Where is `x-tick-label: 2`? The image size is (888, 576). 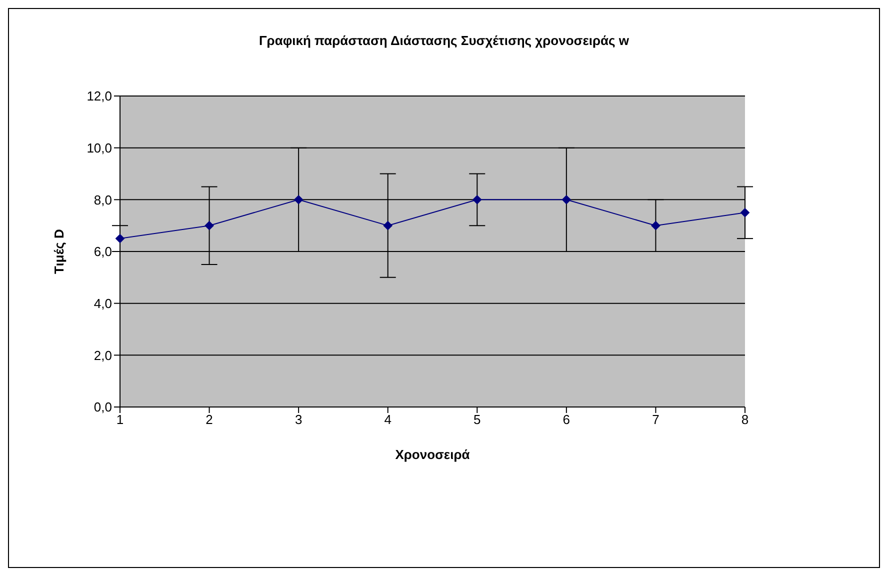
x-tick-label: 2 is located at coordinates (209, 420).